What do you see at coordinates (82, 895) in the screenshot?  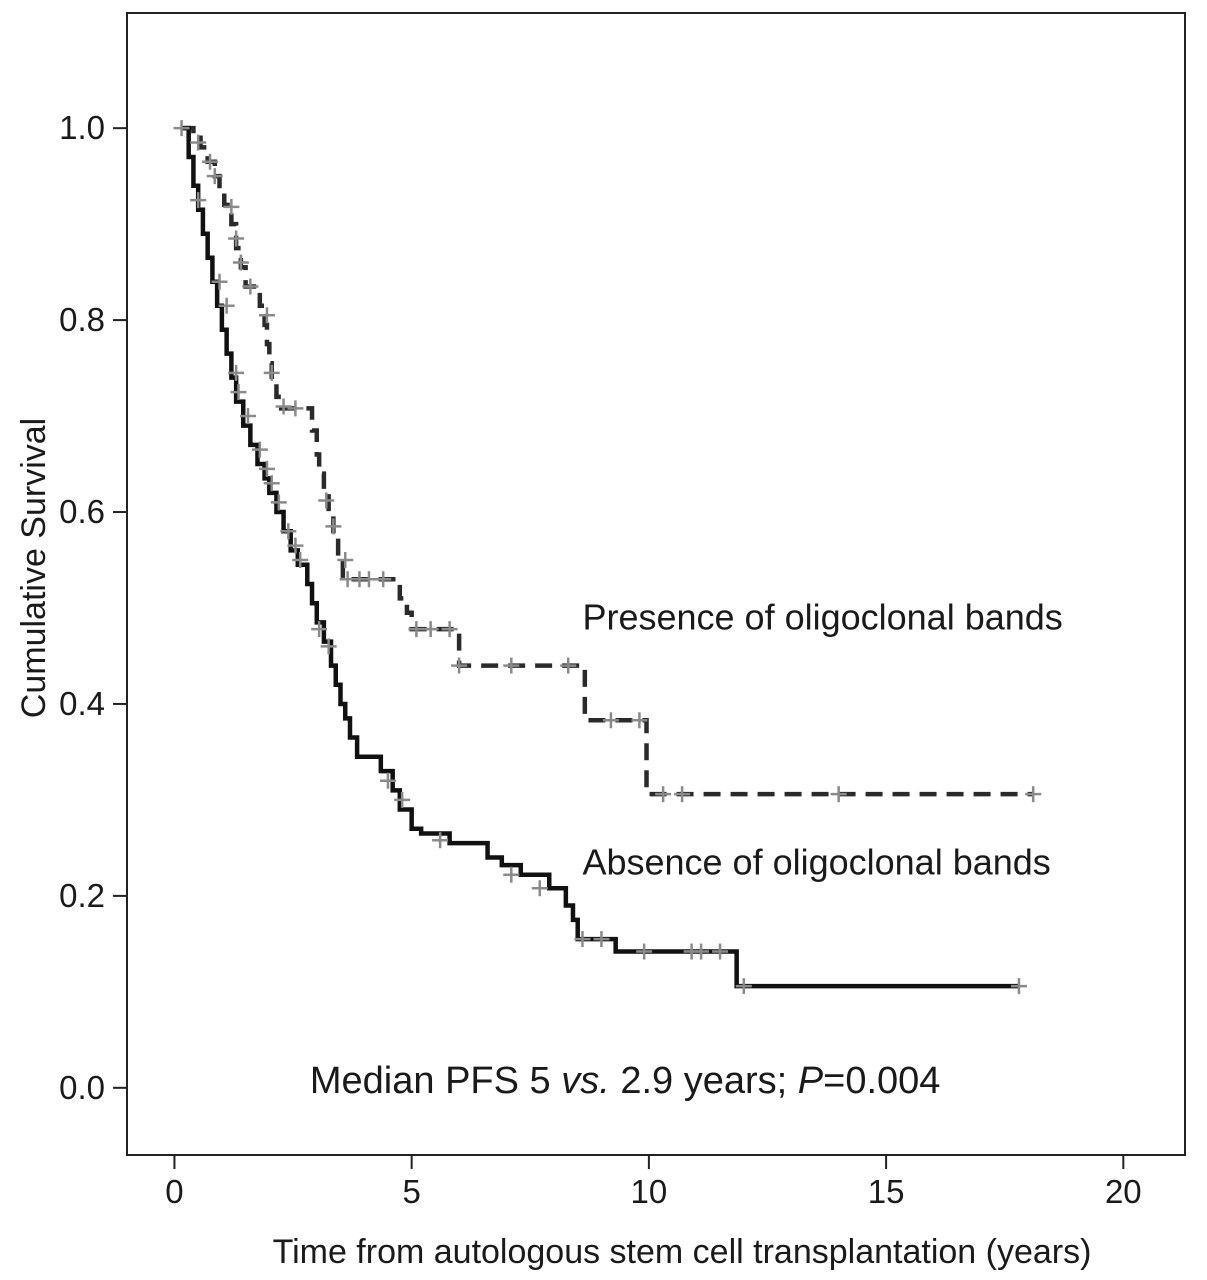 I see `y-tick-label: 0.2` at bounding box center [82, 895].